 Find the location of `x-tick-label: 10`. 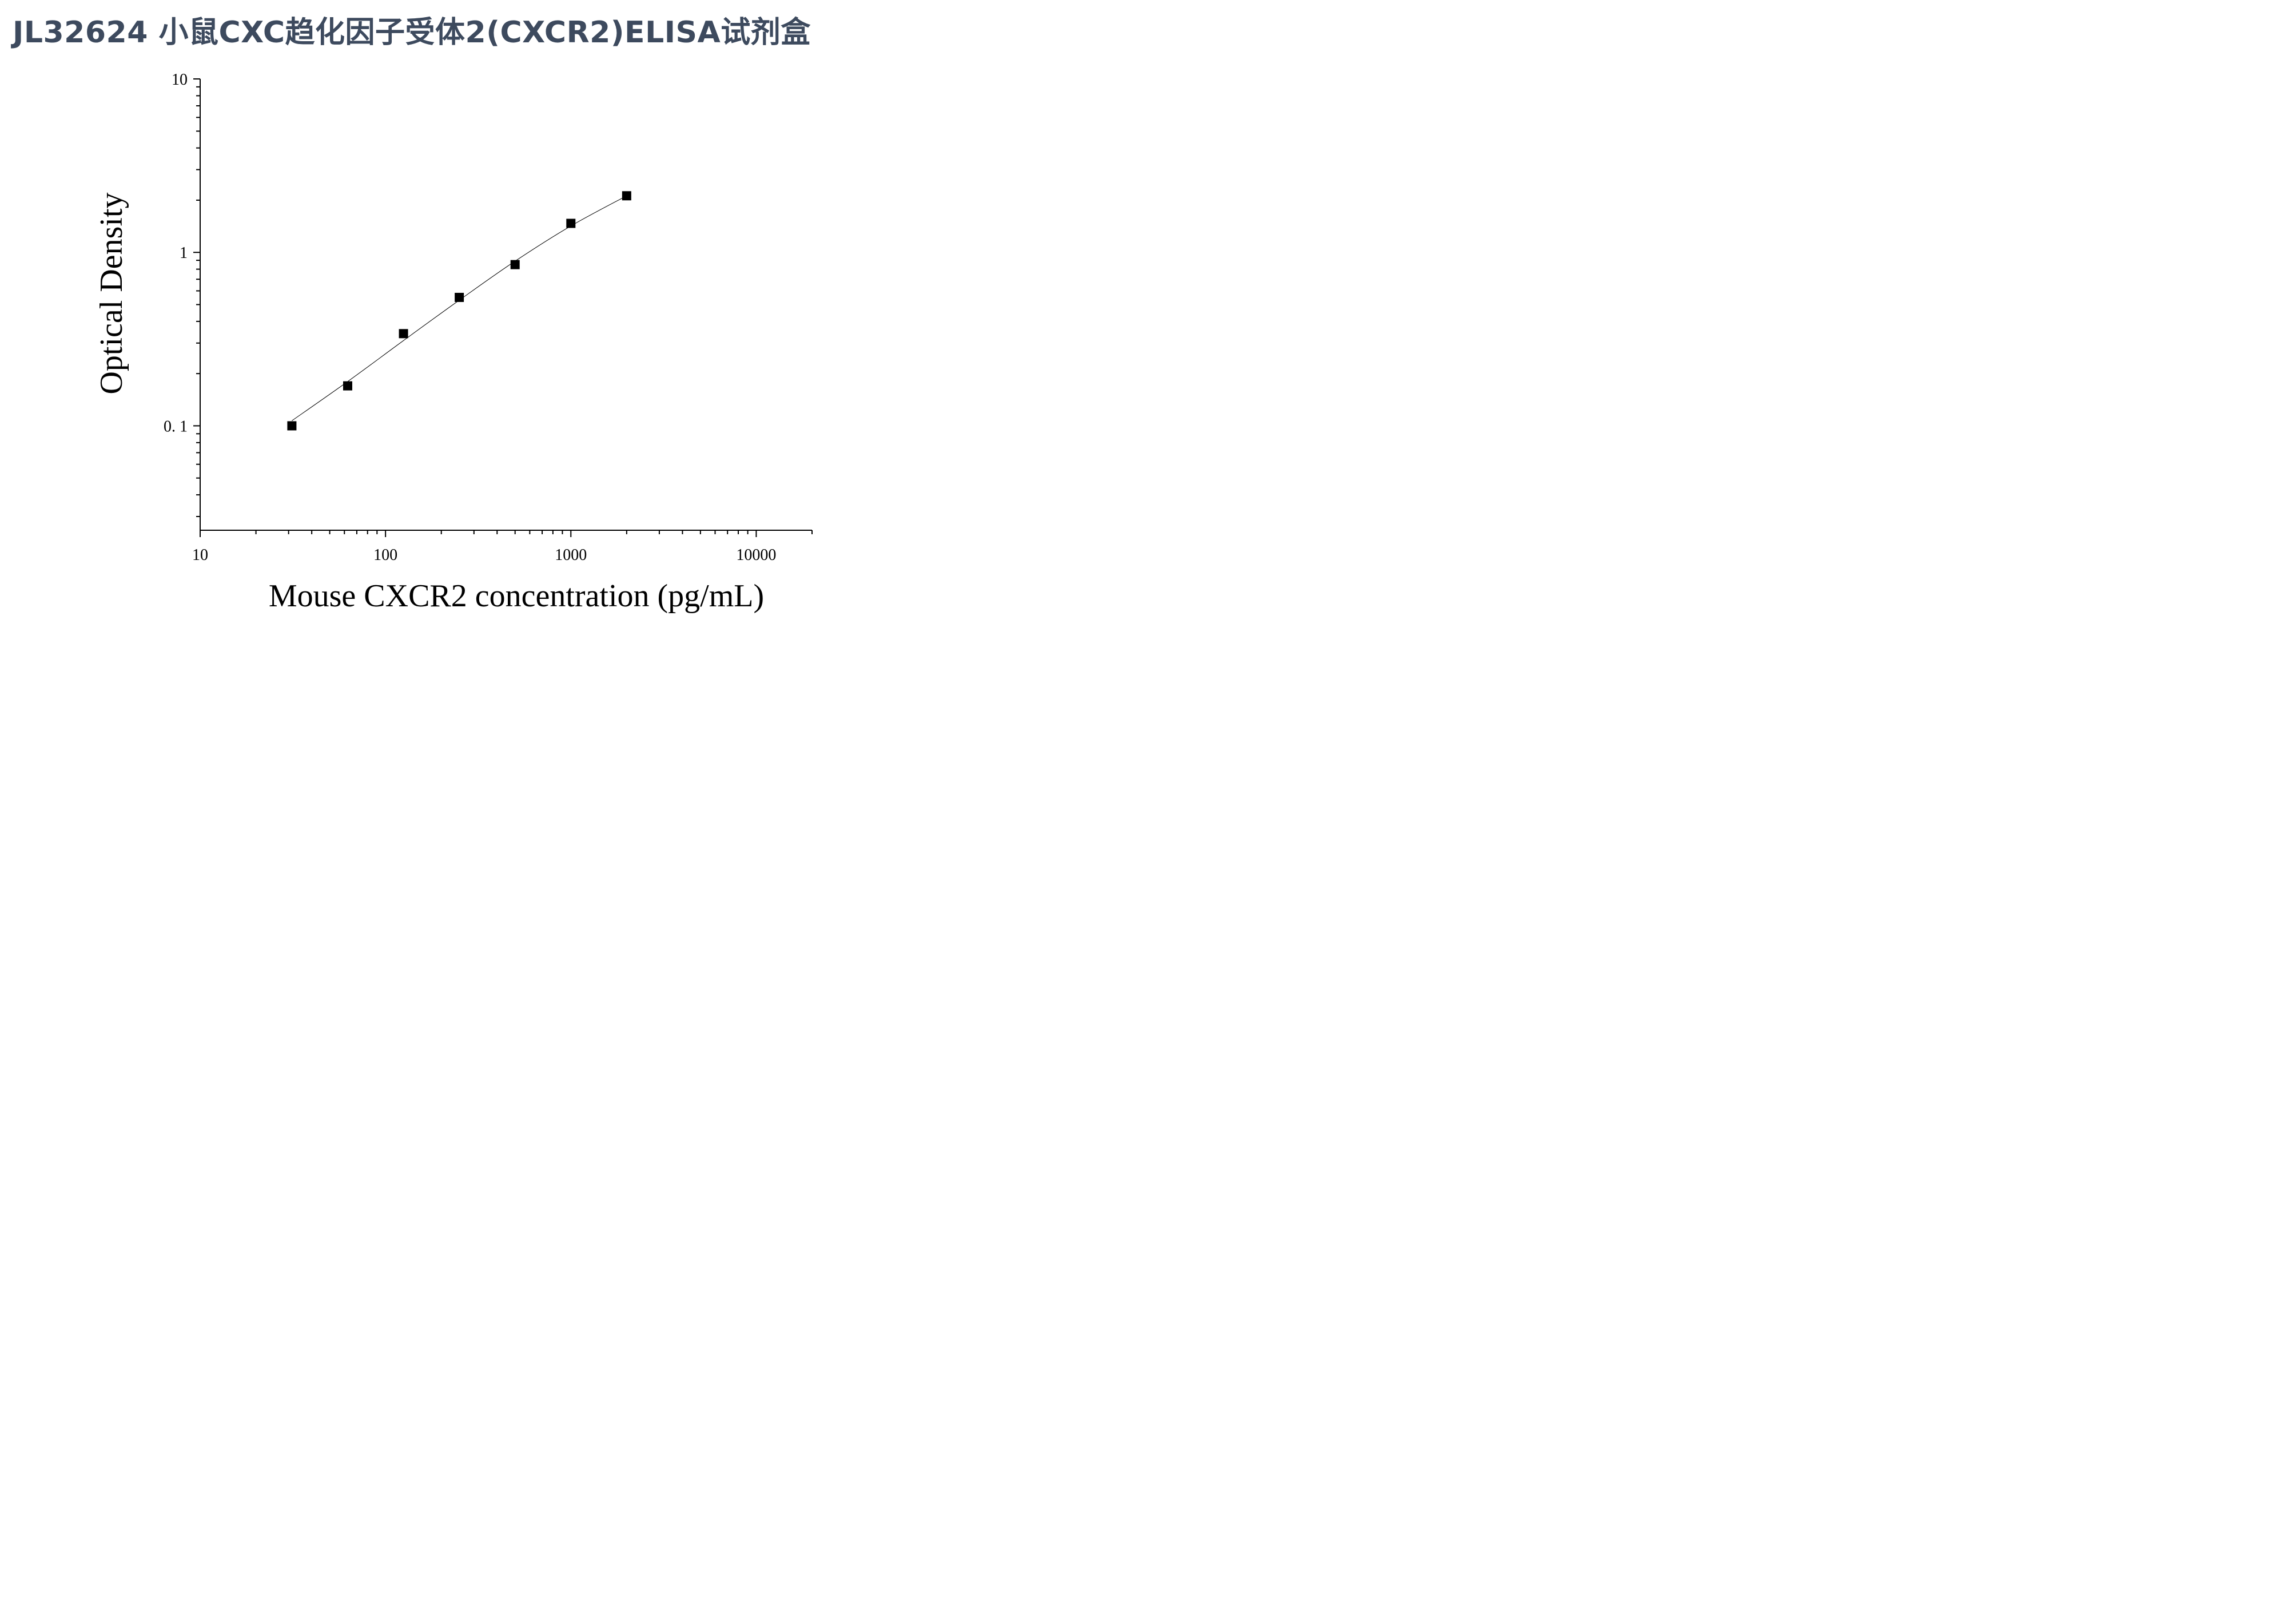

x-tick-label: 10 is located at coordinates (200, 555).